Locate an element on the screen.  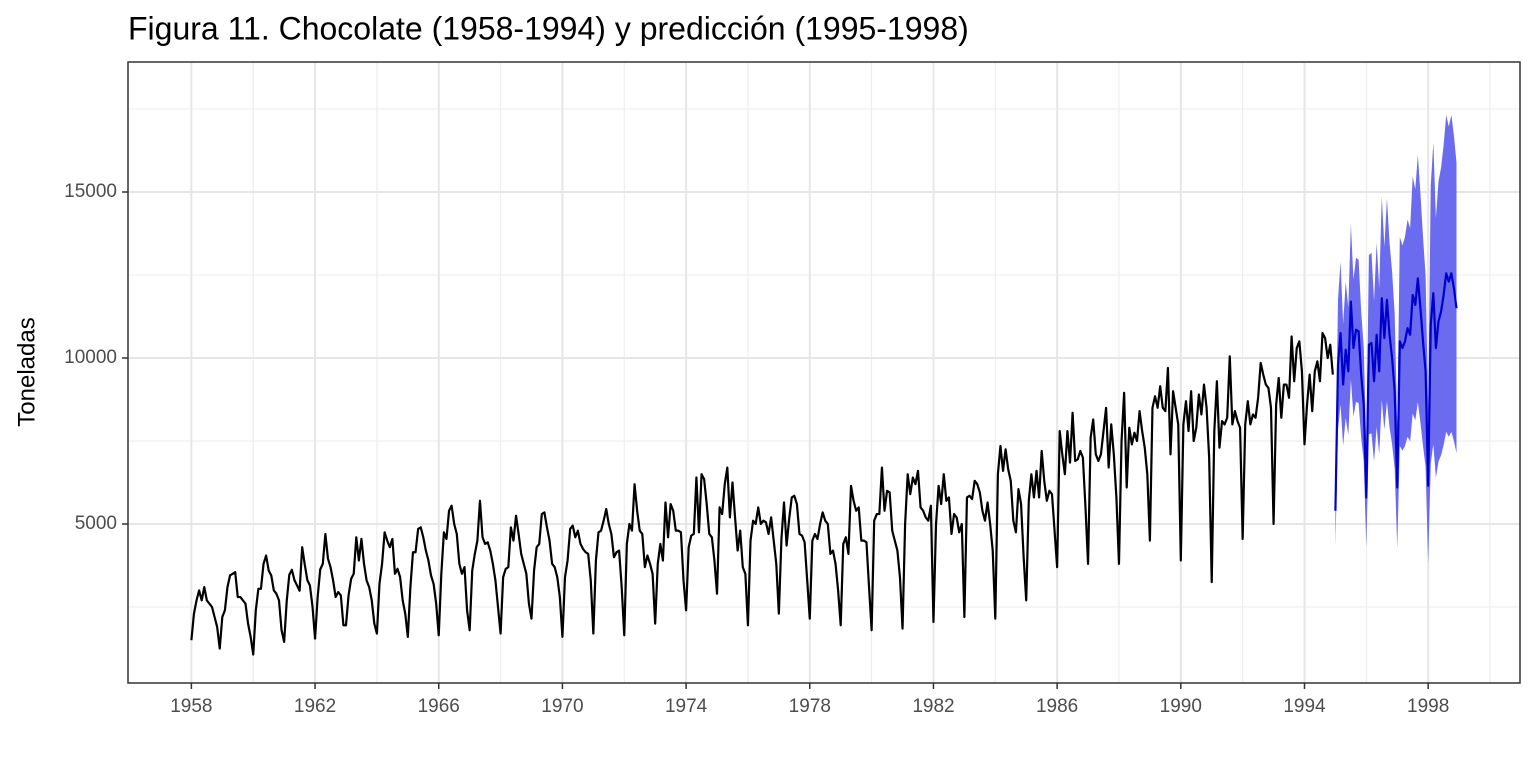
x-tick-label: 1958 is located at coordinates (191, 706).